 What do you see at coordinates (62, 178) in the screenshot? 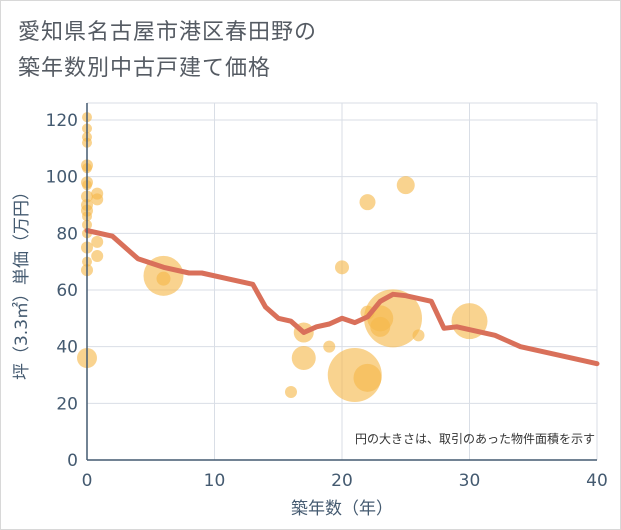
I see `y-tick-label-5: 100` at bounding box center [62, 178].